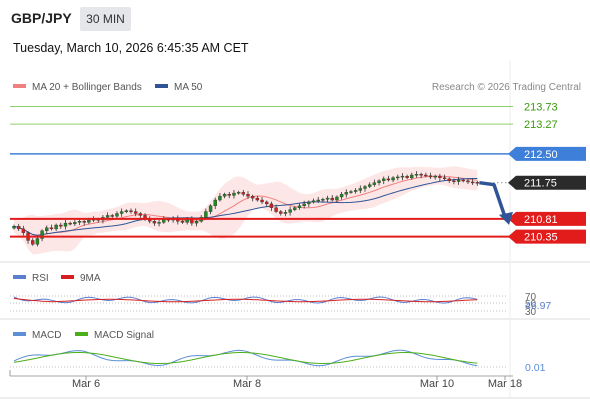 Image resolution: width=590 pixels, height=400 pixels. What do you see at coordinates (40, 278) in the screenshot?
I see `legend-label: RSI` at bounding box center [40, 278].